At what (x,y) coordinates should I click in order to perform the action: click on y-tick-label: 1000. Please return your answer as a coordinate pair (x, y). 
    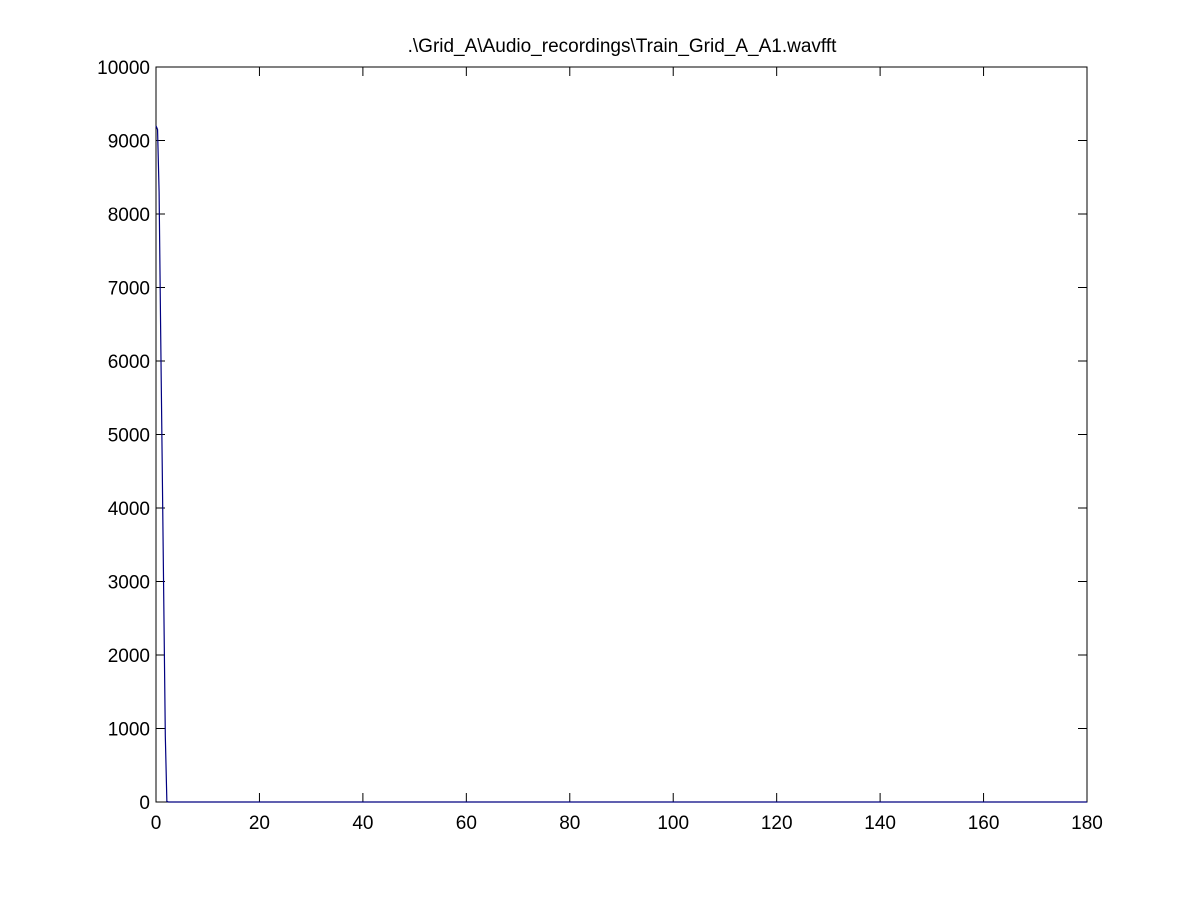
    Looking at the image, I should click on (129, 730).